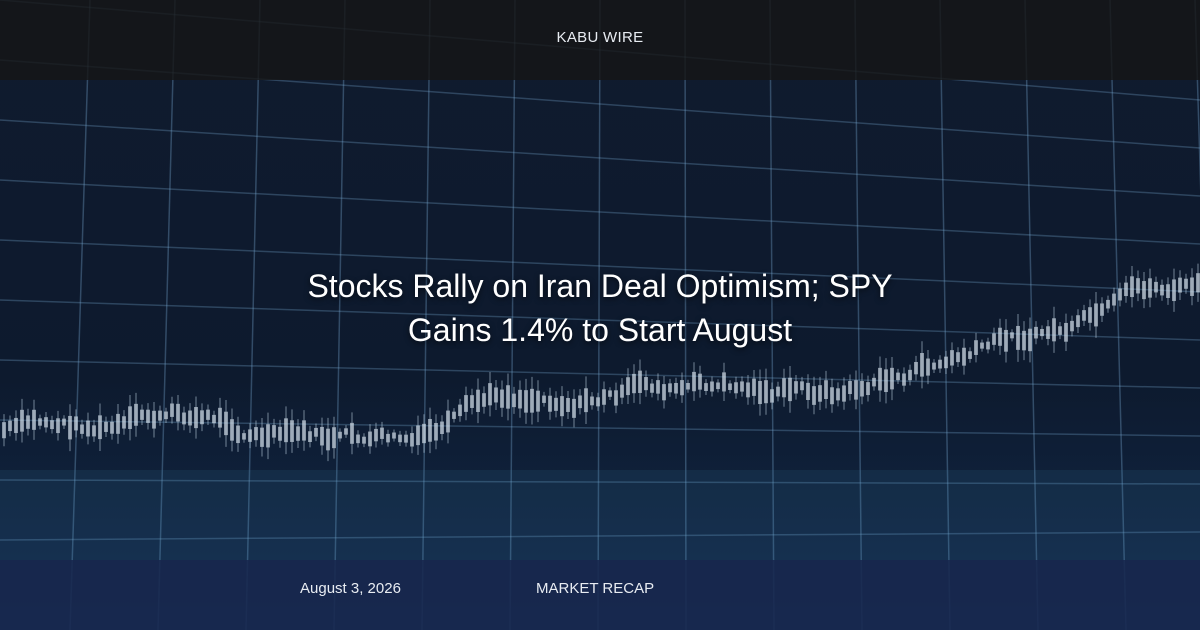 Image resolution: width=1200 pixels, height=630 pixels. What do you see at coordinates (595, 588) in the screenshot?
I see `category: MARKET RECAP` at bounding box center [595, 588].